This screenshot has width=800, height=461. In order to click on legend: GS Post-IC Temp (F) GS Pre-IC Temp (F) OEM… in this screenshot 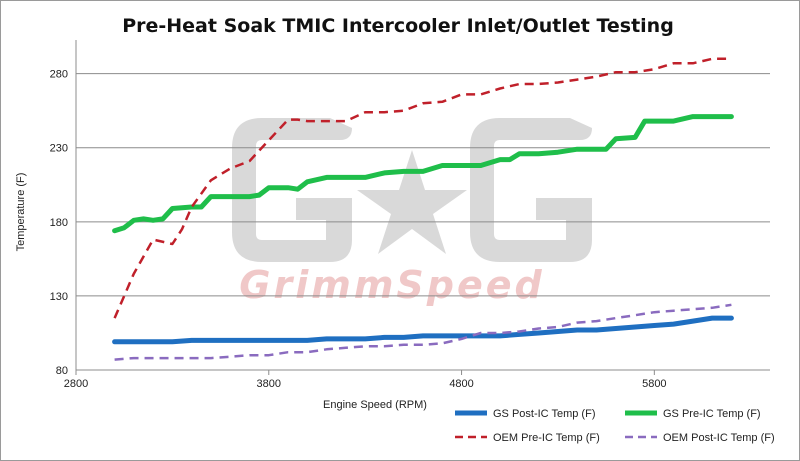, I will do `click(615, 426)`.